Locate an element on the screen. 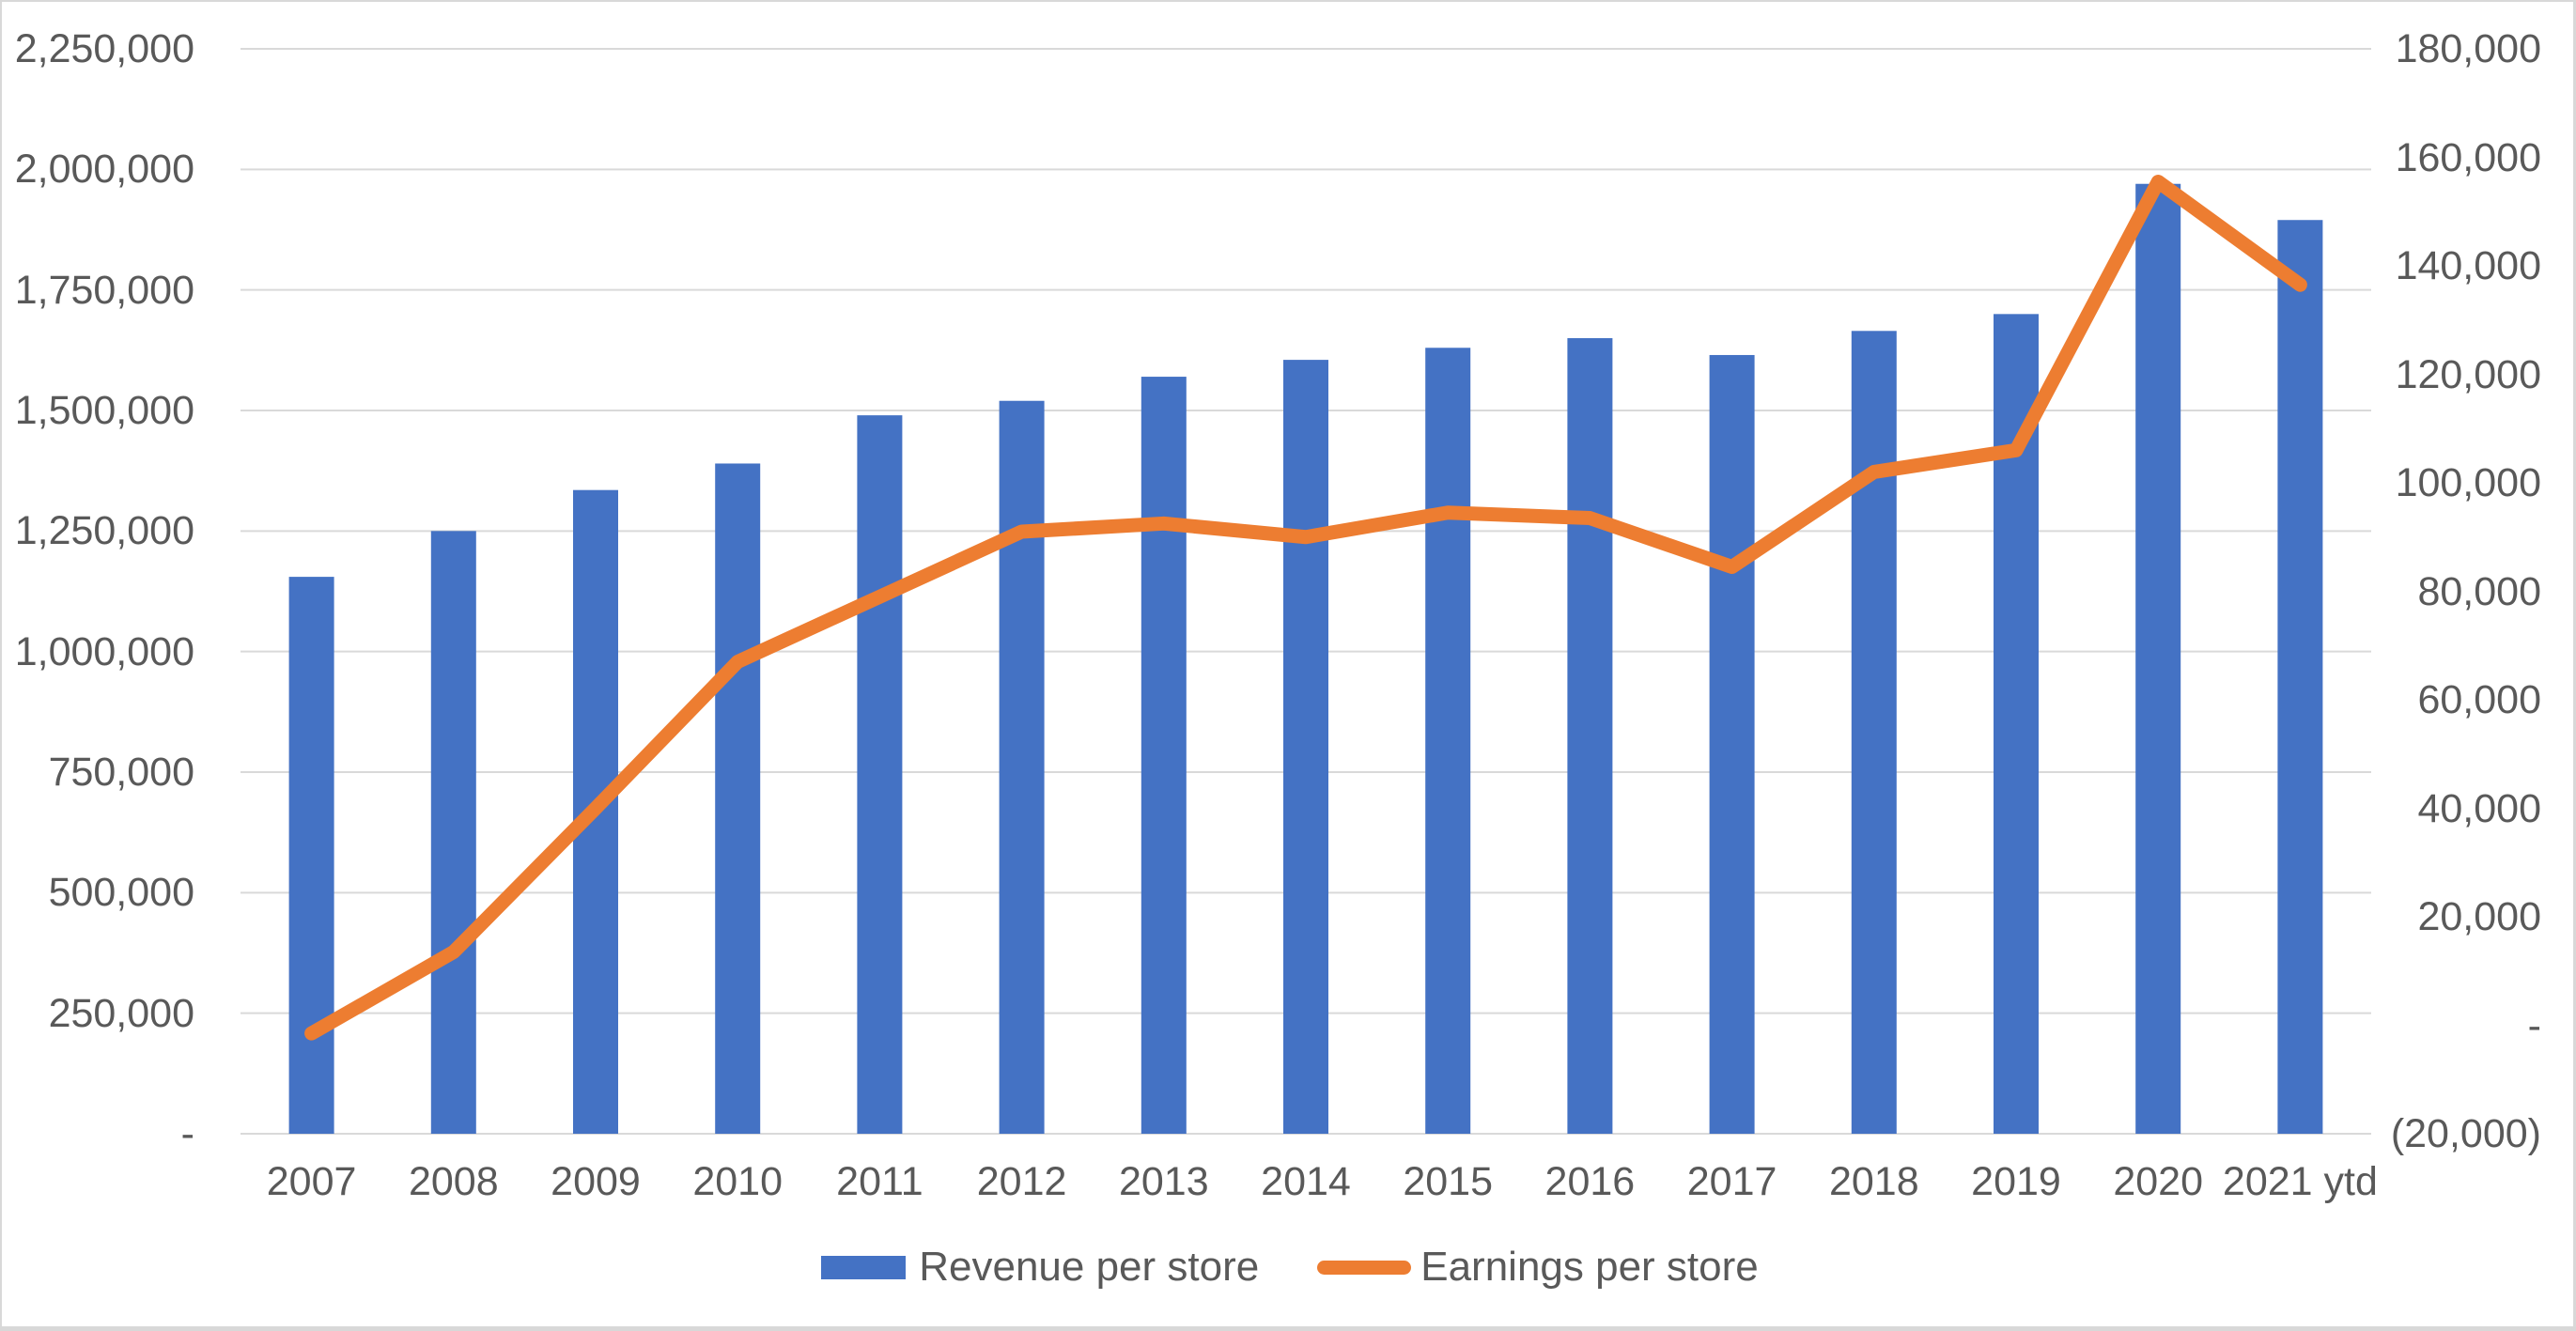 Image resolution: width=2576 pixels, height=1331 pixels. left-axis-tick-label: 2,000,000 is located at coordinates (104, 170).